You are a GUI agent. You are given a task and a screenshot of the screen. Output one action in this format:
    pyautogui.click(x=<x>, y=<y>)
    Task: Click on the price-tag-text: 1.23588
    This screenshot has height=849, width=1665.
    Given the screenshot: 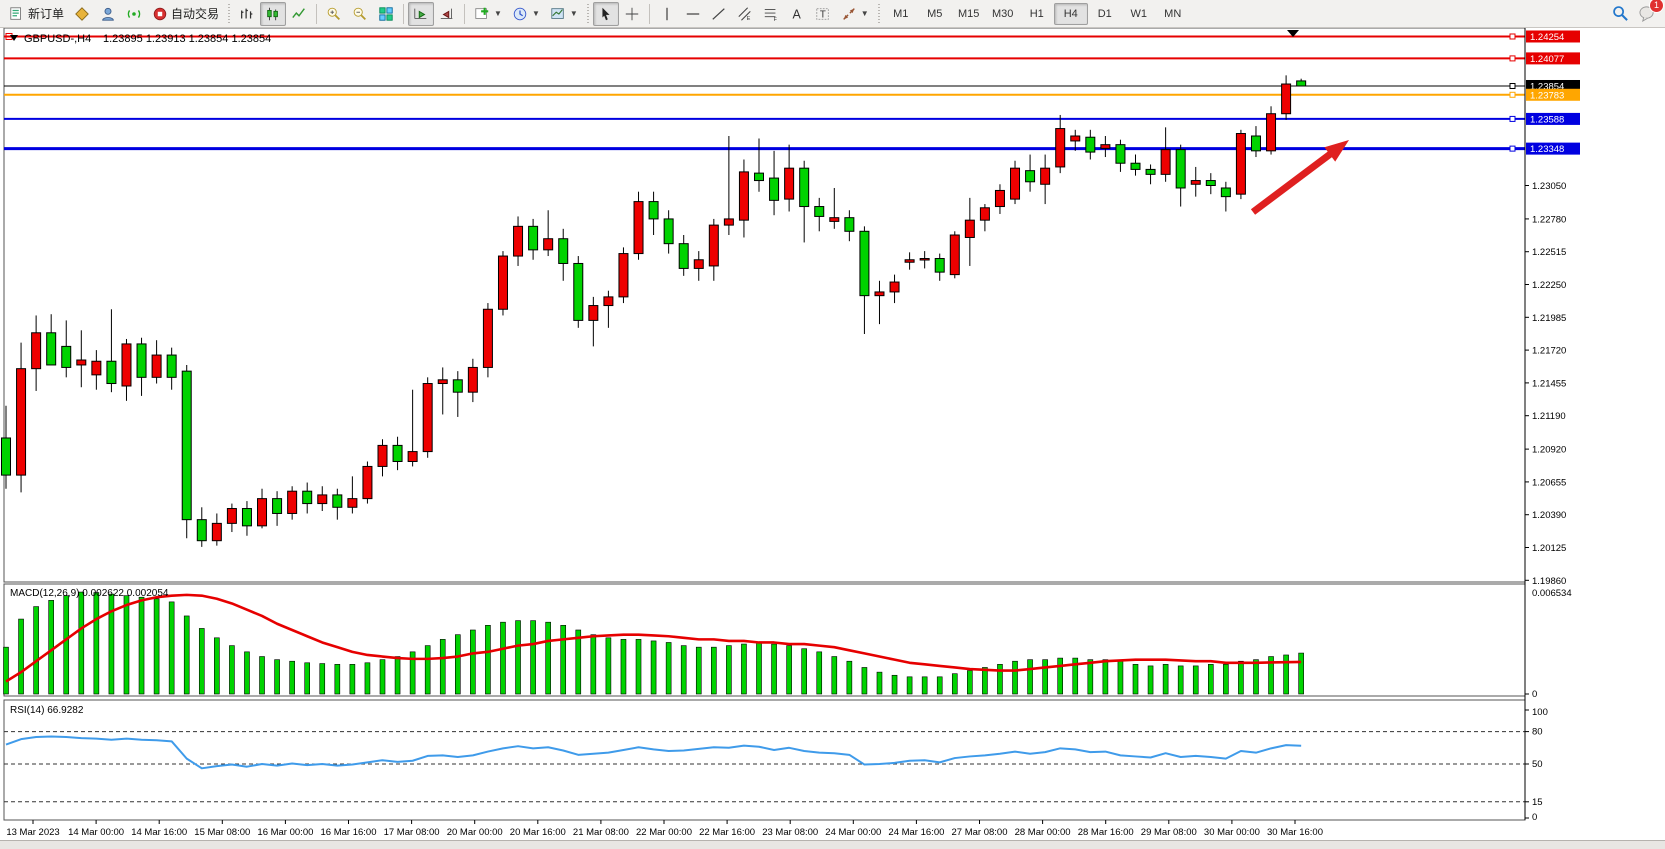 What is the action you would take?
    pyautogui.click(x=1547, y=119)
    